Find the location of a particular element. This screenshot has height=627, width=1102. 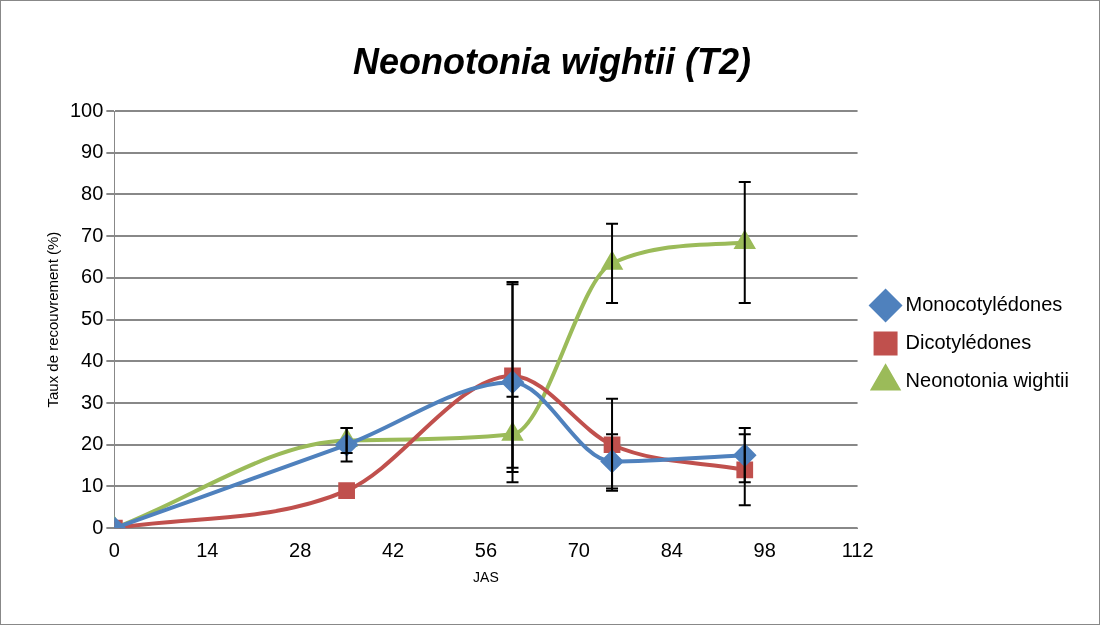

legend-label: Dicotylédones is located at coordinates (968, 342).